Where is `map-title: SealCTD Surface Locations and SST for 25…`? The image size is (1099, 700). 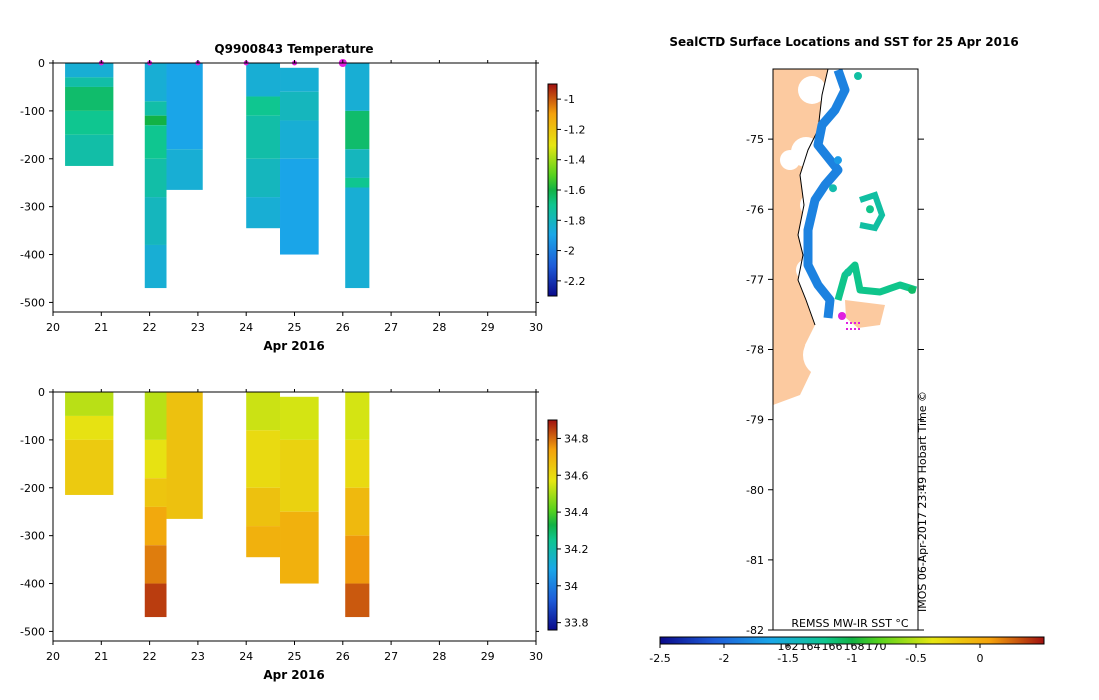 map-title: SealCTD Surface Locations and SST for 25… is located at coordinates (843, 42).